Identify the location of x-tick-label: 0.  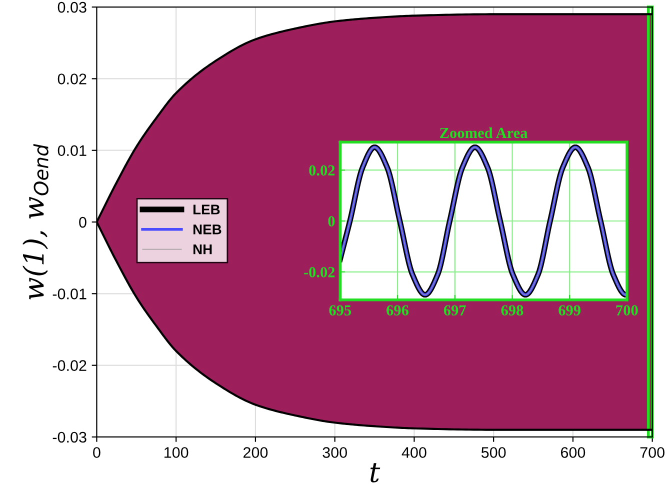
(96, 452).